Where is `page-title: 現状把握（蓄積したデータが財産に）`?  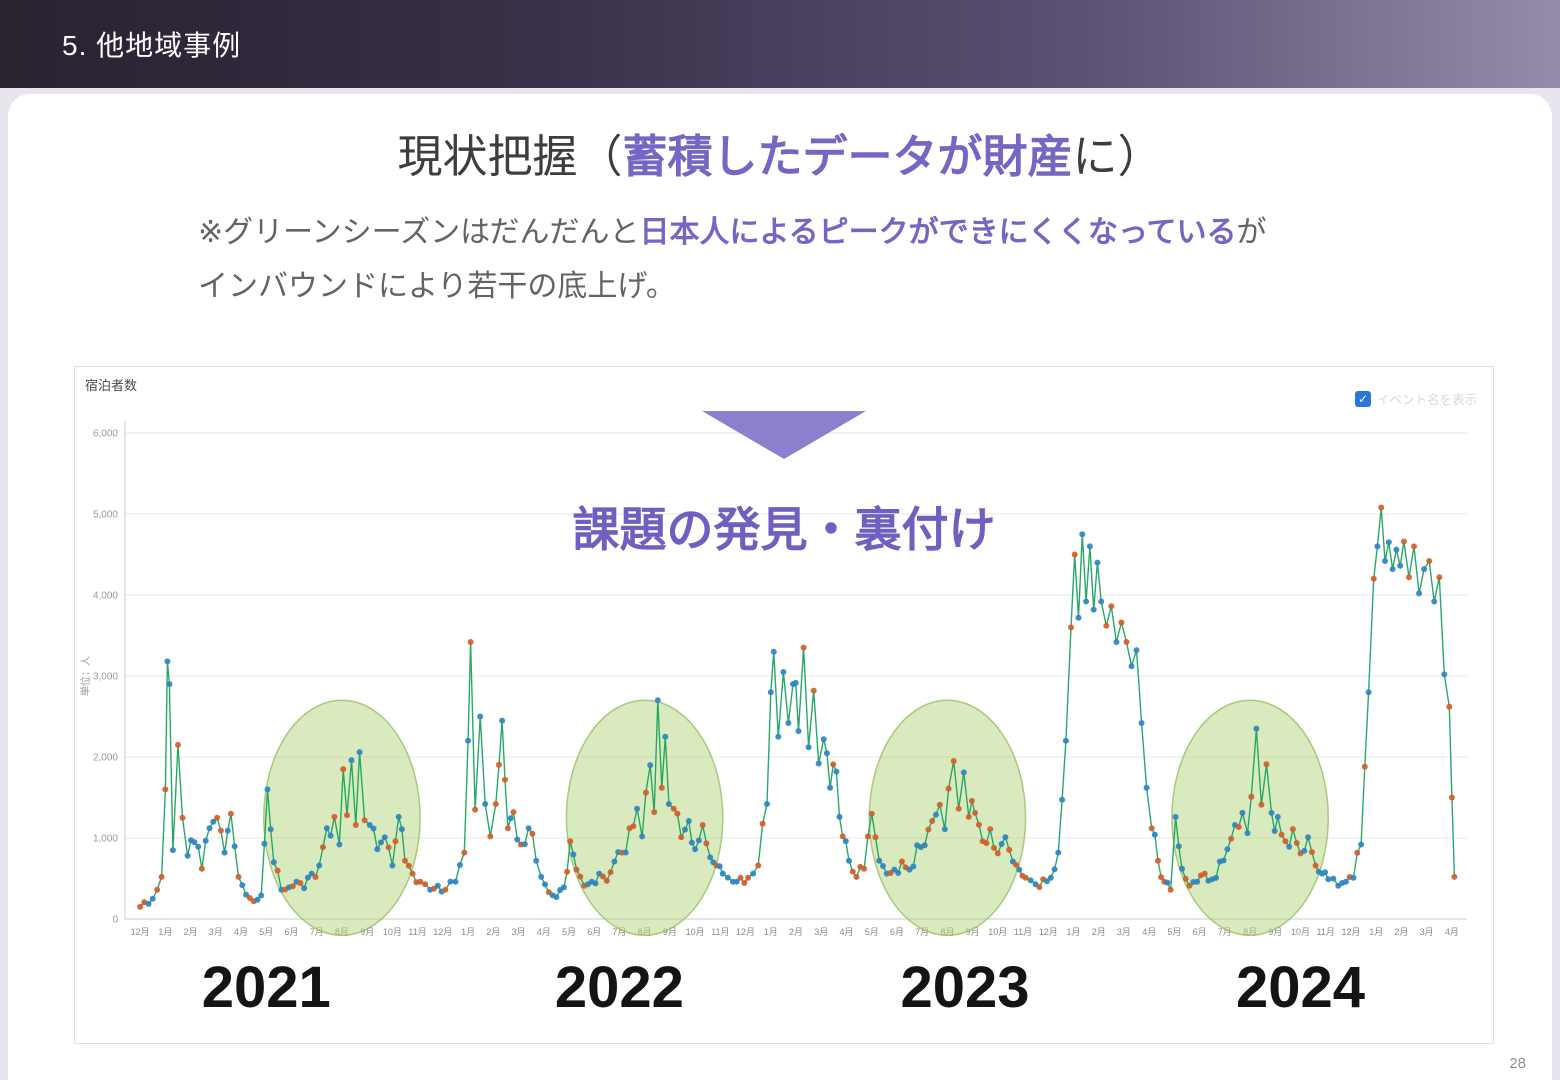
page-title: 現状把握（蓄積したデータが財産に） is located at coordinates (780, 152).